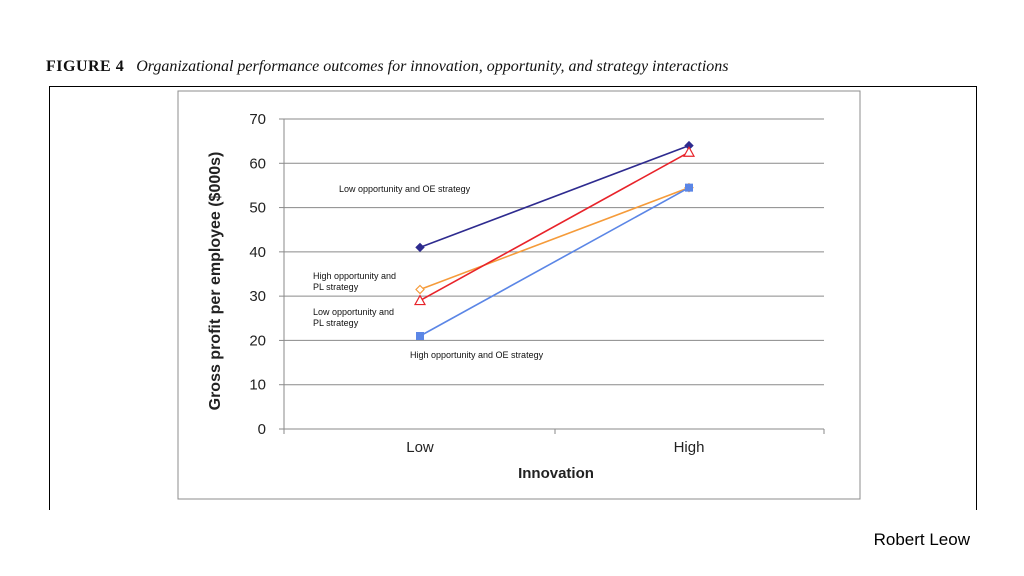 The width and height of the screenshot is (1024, 576). Describe the element at coordinates (257, 340) in the screenshot. I see `y-tick-label: 20` at that location.